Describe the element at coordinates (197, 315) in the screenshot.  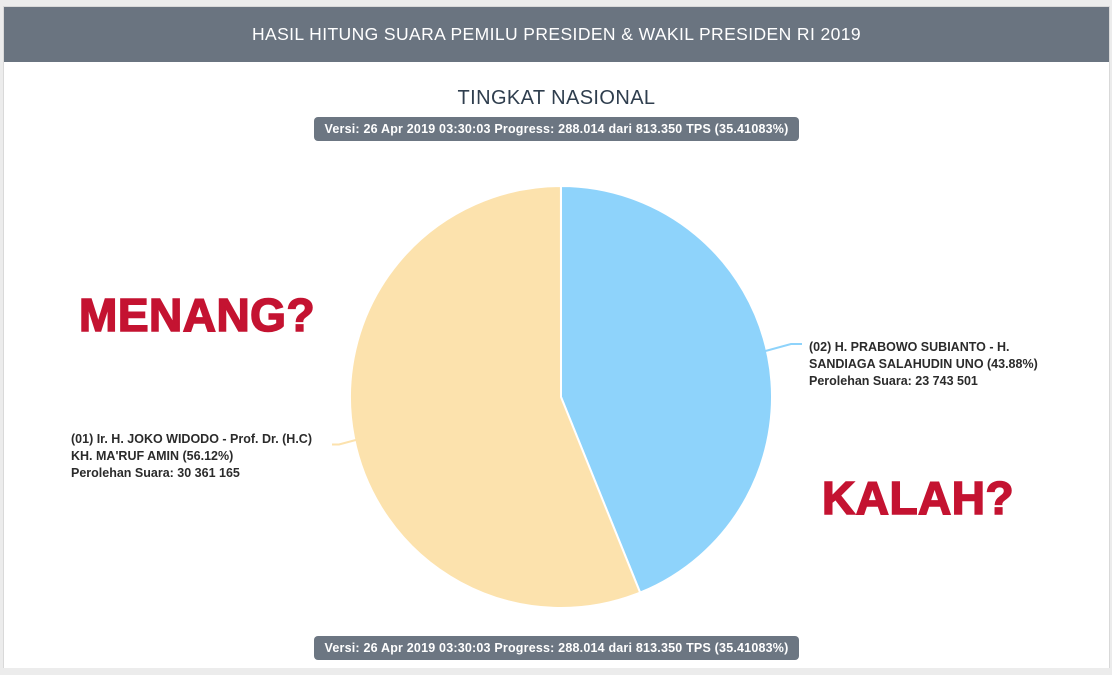
I see `annotation-menang: MENANG?` at that location.